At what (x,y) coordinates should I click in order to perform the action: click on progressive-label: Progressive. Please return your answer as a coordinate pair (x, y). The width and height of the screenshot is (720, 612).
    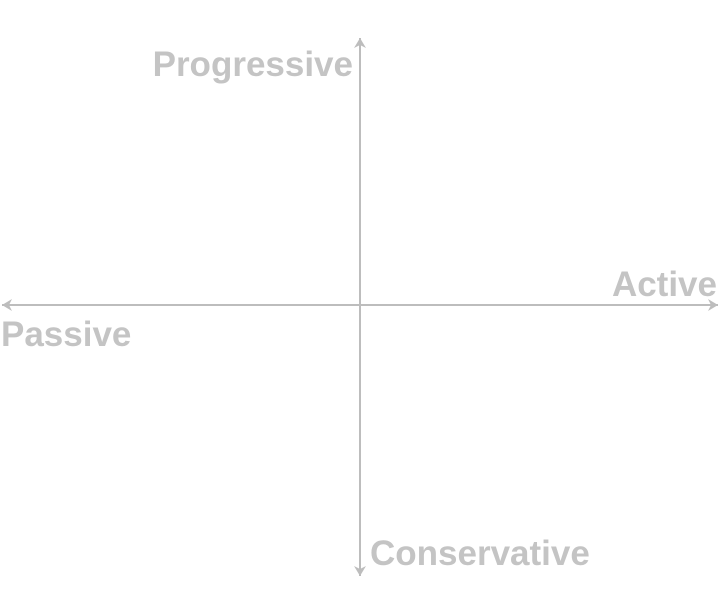
    Looking at the image, I should click on (253, 64).